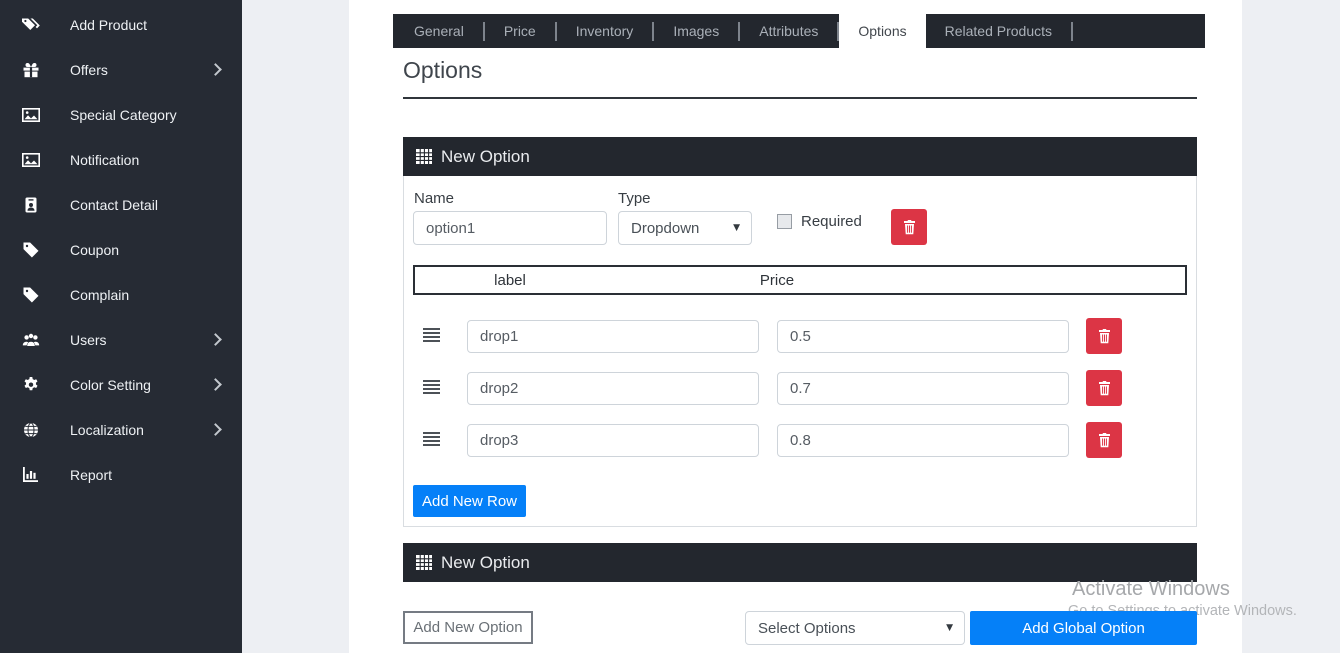 The height and width of the screenshot is (653, 1340). What do you see at coordinates (510, 280) in the screenshot?
I see `column-header-label: label` at bounding box center [510, 280].